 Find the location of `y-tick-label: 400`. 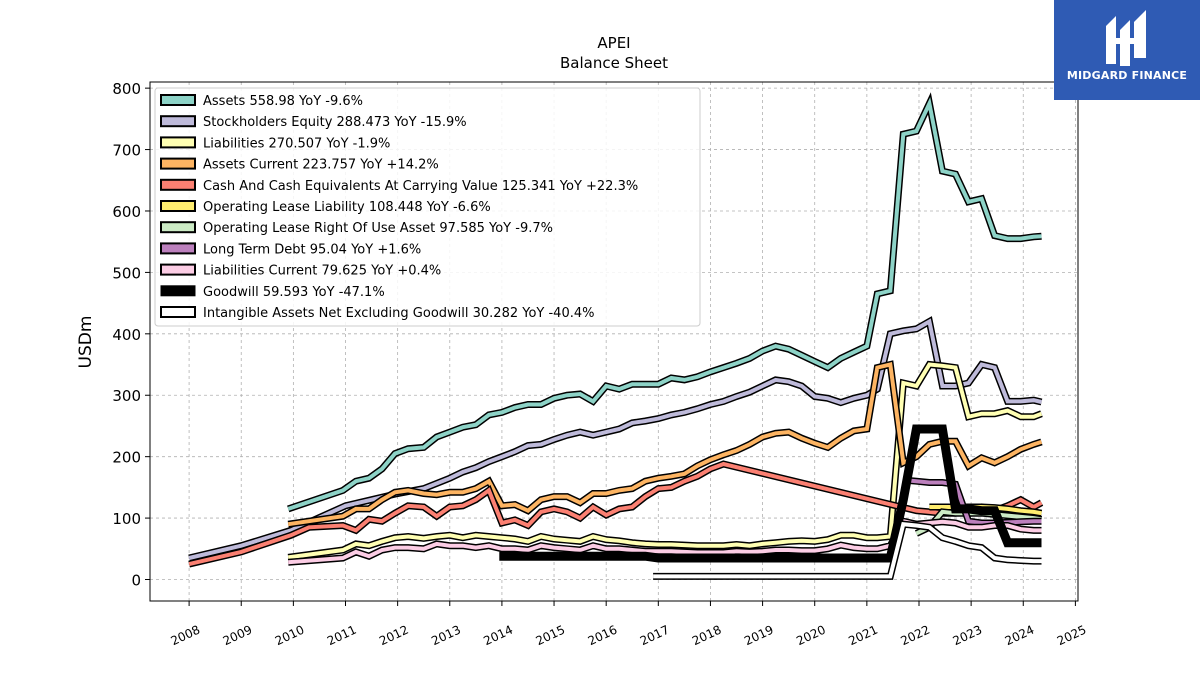

y-tick-label: 400 is located at coordinates (126, 335).